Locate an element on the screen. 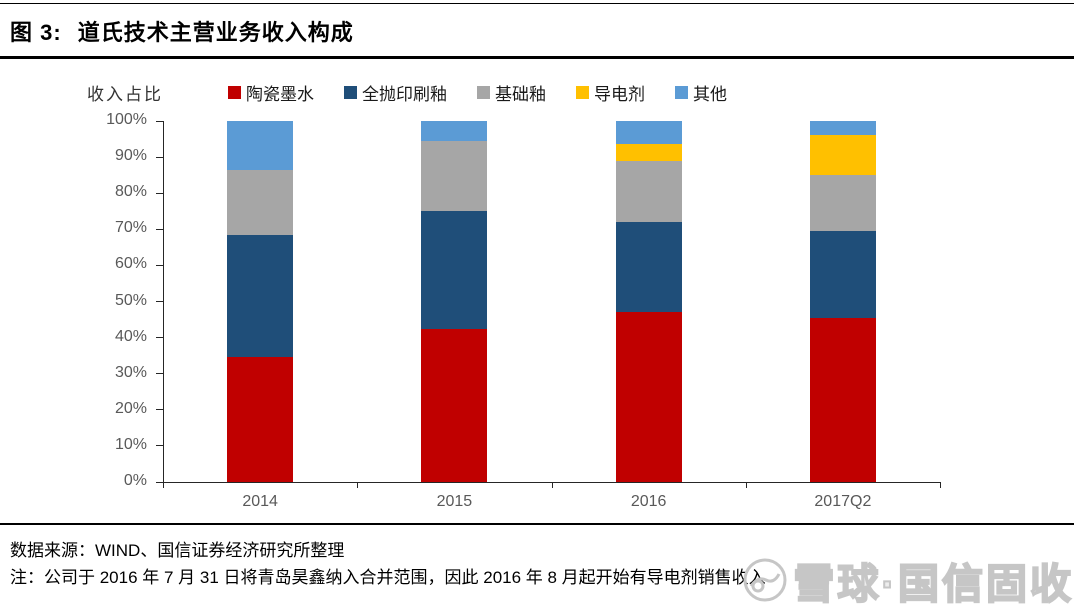 The height and width of the screenshot is (605, 1074). y-tick-label: 0% is located at coordinates (135, 480).